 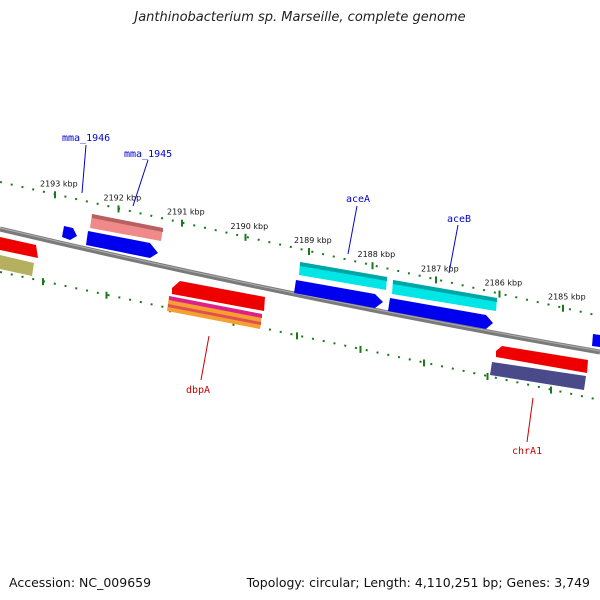 I want to click on scale-tick-label: 2188 kbp, so click(x=377, y=254).